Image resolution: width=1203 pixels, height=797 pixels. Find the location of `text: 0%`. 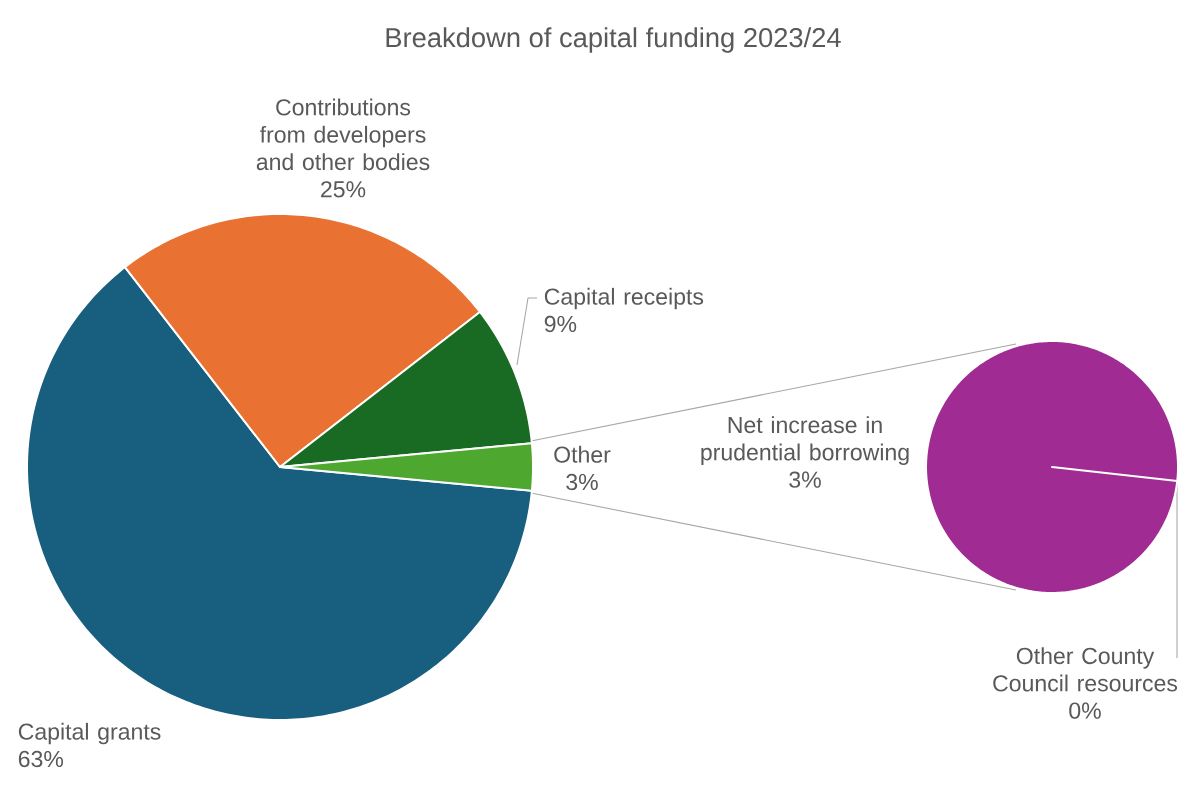

text: 0% is located at coordinates (1085, 710).